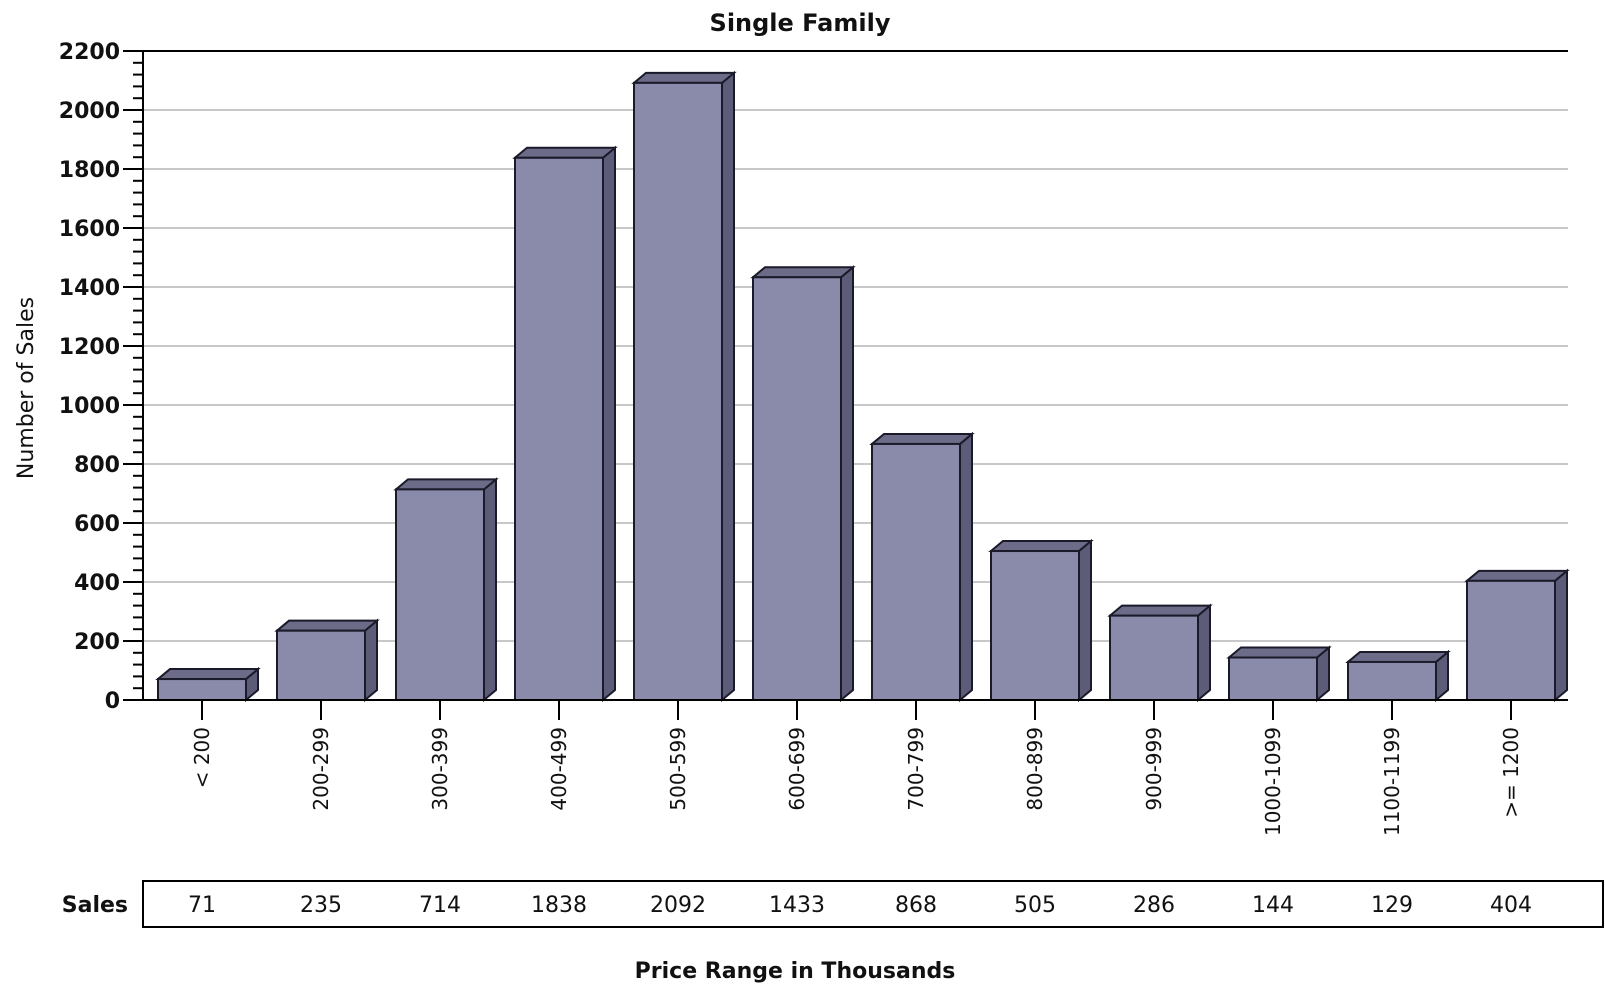 The height and width of the screenshot is (989, 1605). I want to click on table-cell: 505, so click(1035, 905).